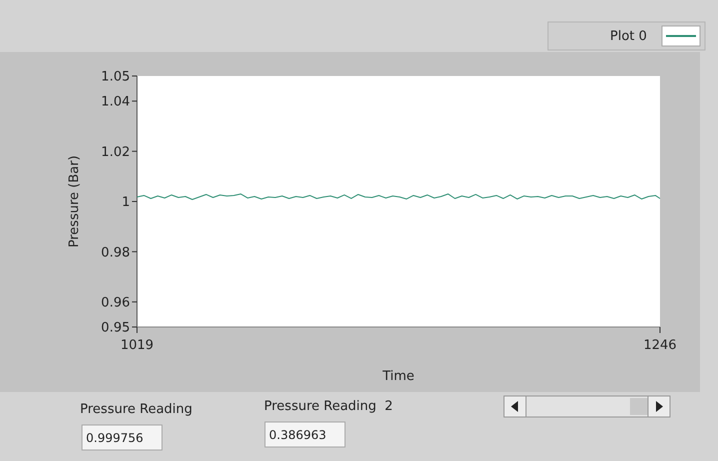 The image size is (718, 461). I want to click on y-axis-title: Pressure (Bar), so click(74, 201).